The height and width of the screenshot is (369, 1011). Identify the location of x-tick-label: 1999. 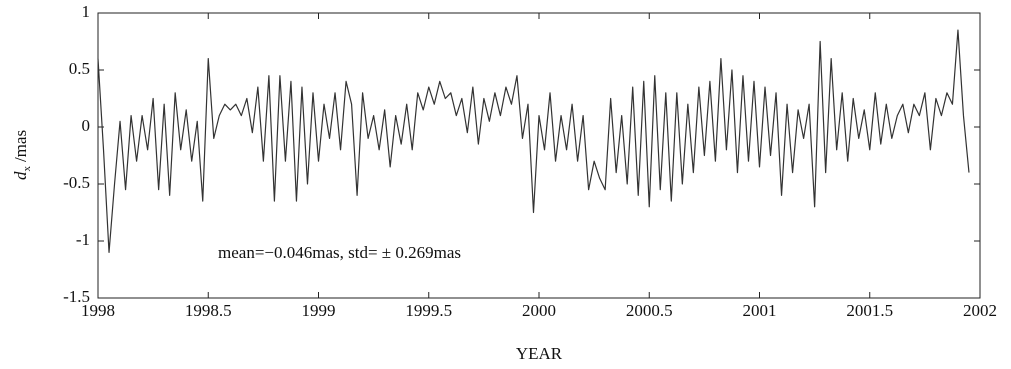
(319, 310).